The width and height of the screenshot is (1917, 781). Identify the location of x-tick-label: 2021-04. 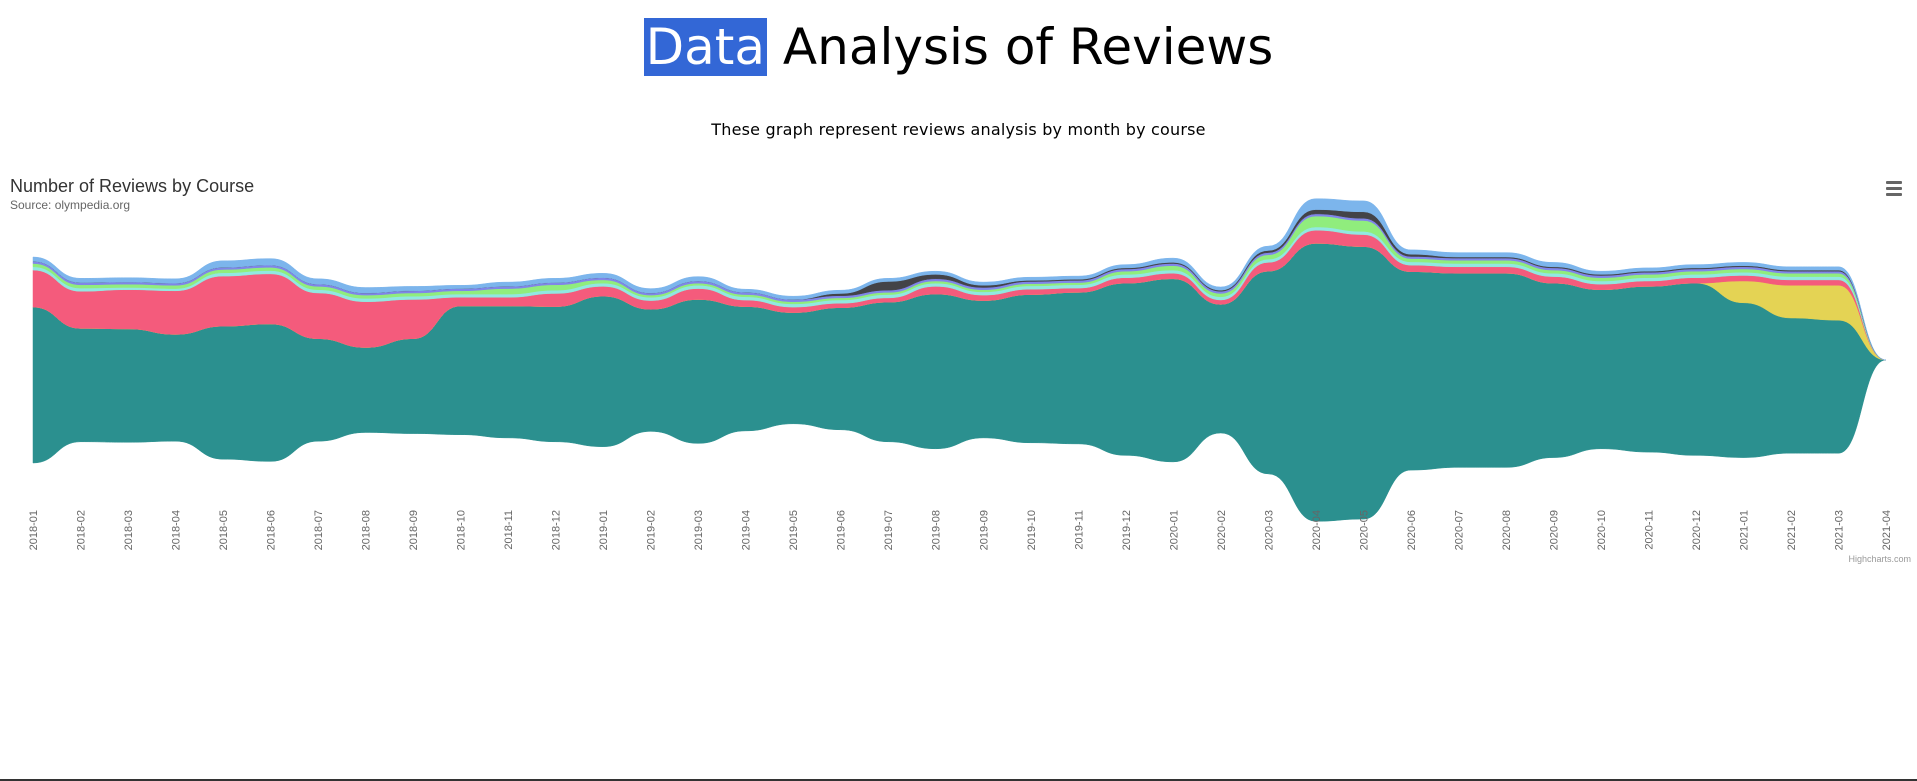
(1887, 530).